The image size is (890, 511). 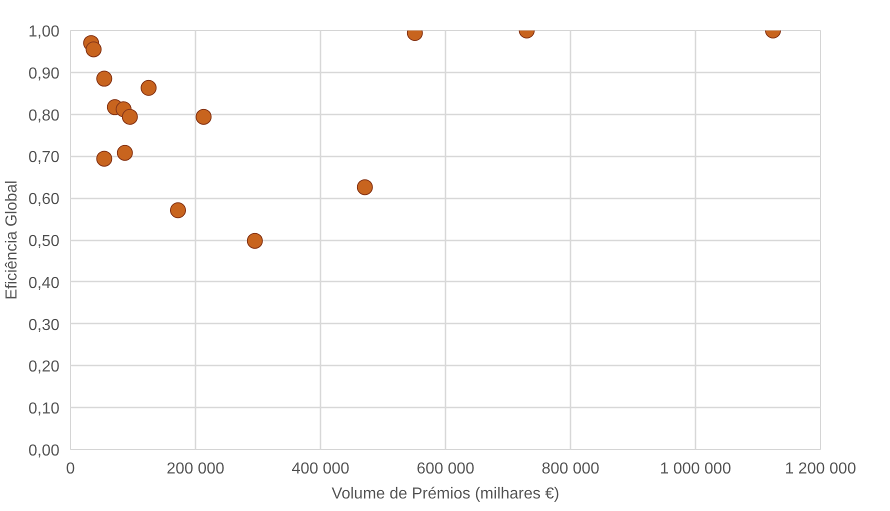 I want to click on x-tick-label: 200 000, so click(x=195, y=469).